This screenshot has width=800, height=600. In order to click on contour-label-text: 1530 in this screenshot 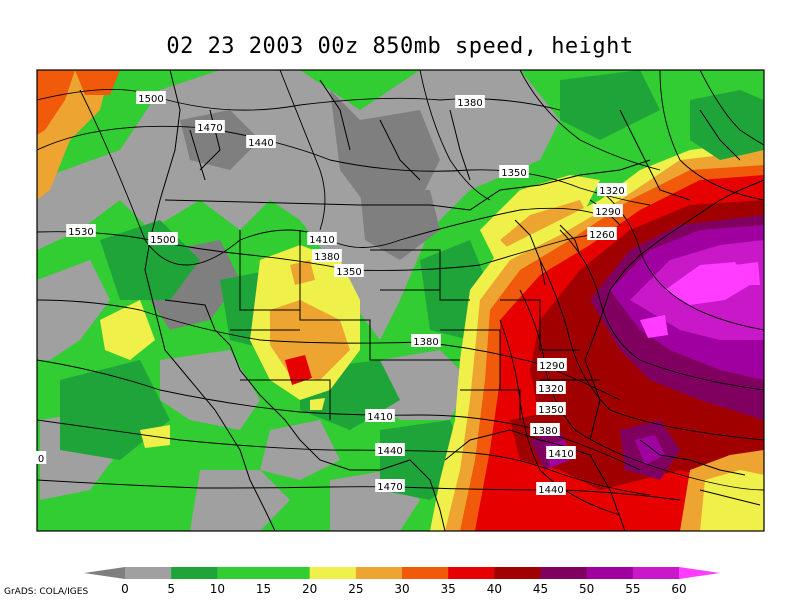, I will do `click(80, 232)`.